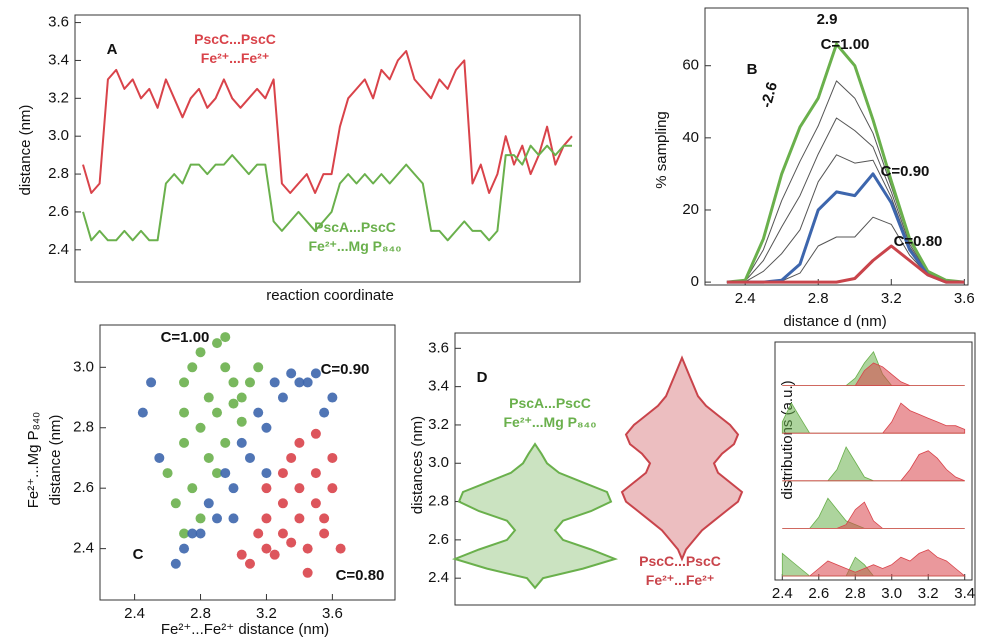 The image size is (985, 641). Describe the element at coordinates (827, 19) in the screenshot. I see `annotation: 2.9` at that location.